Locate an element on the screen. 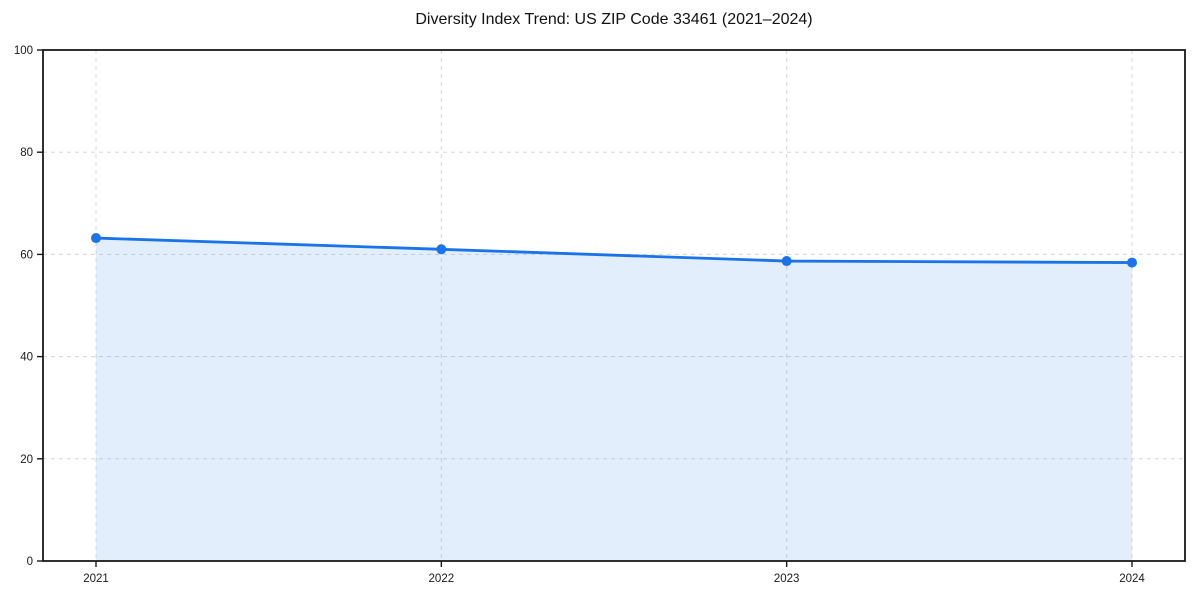 The image size is (1200, 600). y-tick-label: 60 is located at coordinates (26, 255).